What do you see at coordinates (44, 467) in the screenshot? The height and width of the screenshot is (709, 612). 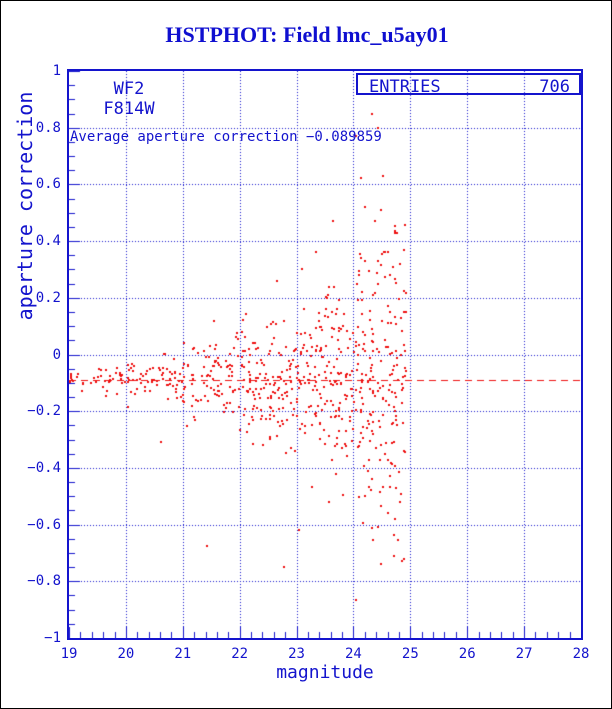 I see `y-tick-label: −0.4` at bounding box center [44, 467].